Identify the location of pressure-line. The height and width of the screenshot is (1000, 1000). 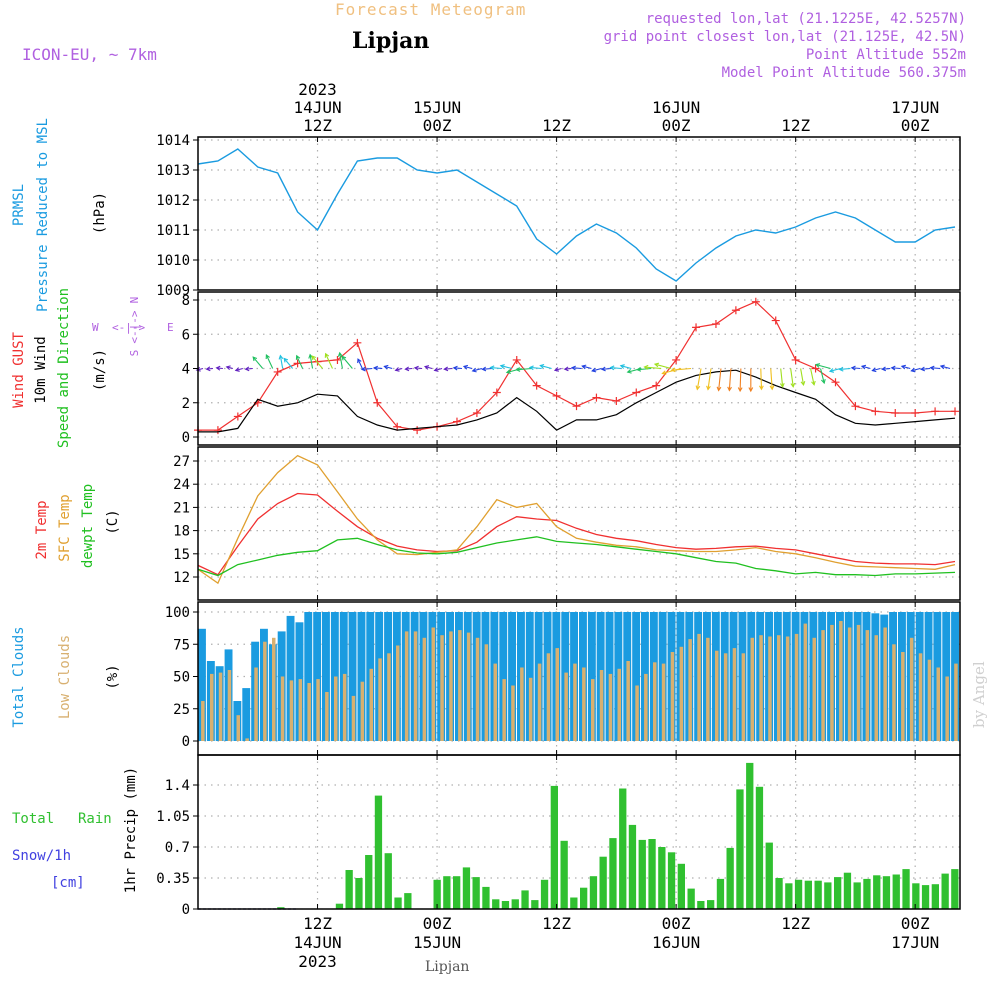
(576, 215).